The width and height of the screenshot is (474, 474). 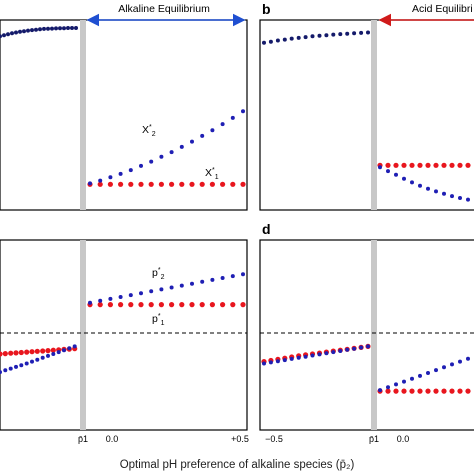 I want to click on header-bg-a, so click(x=165, y=9).